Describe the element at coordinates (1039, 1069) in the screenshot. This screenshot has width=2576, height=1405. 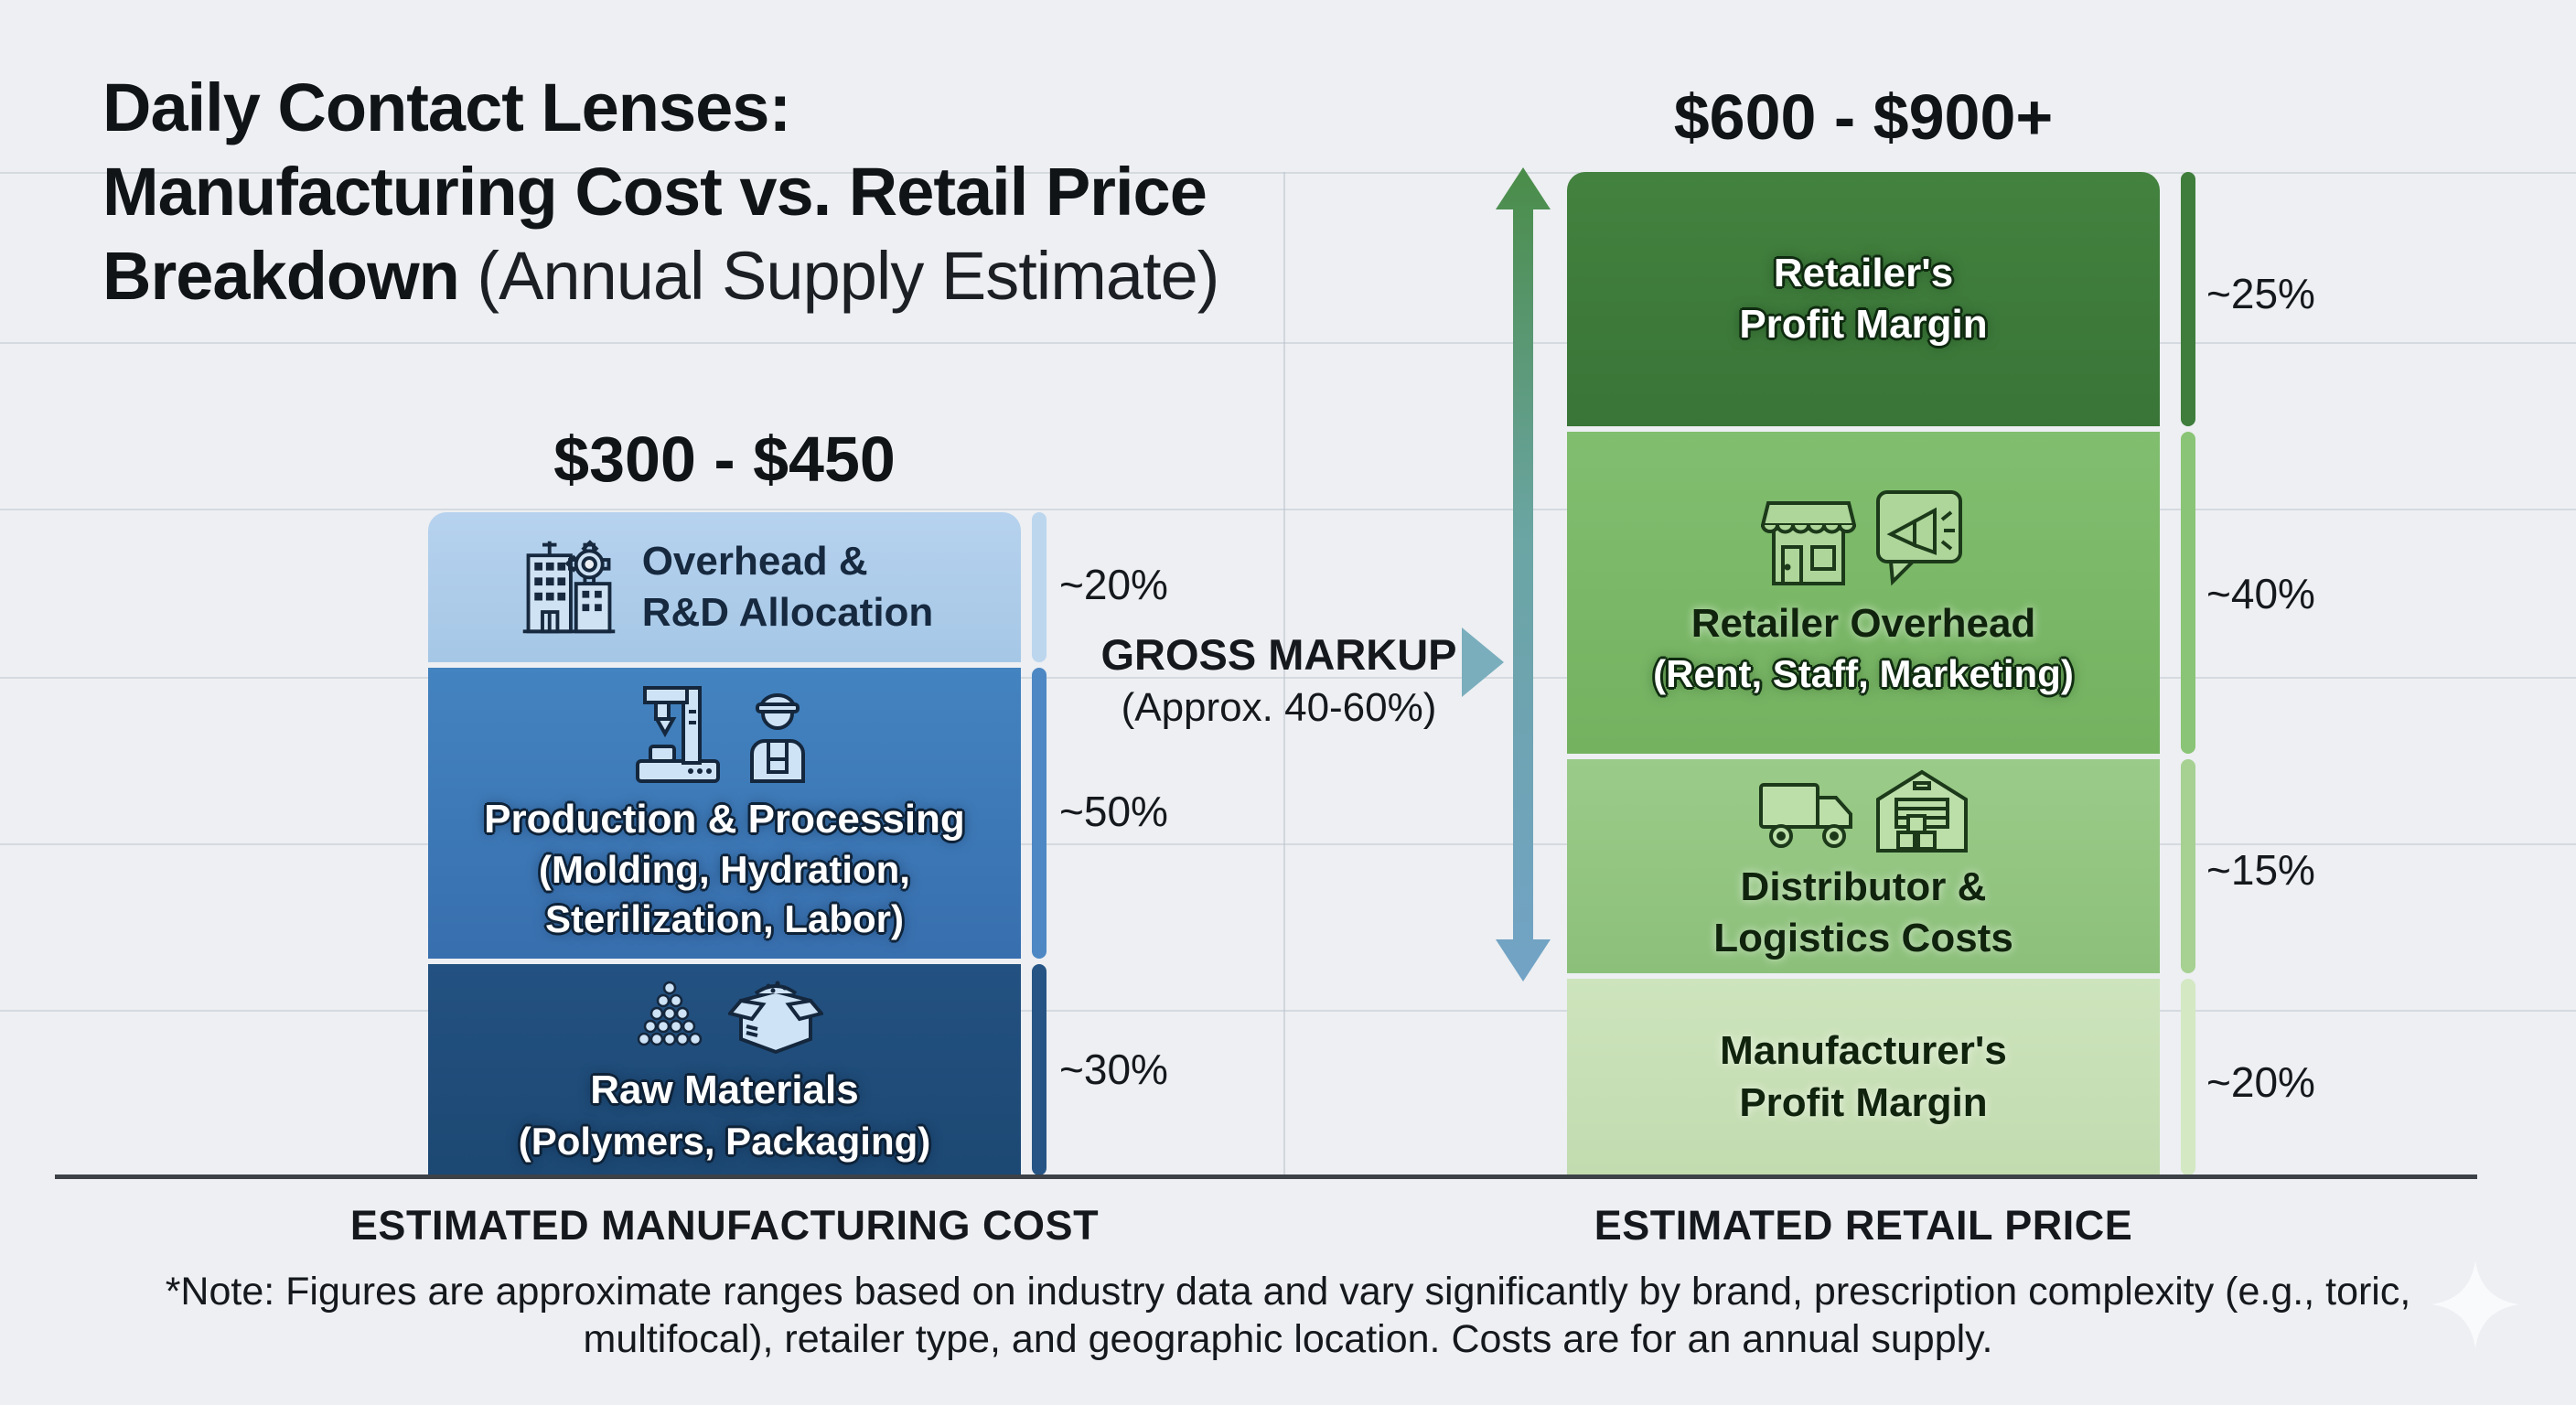
I see `strip-raw-materials` at that location.